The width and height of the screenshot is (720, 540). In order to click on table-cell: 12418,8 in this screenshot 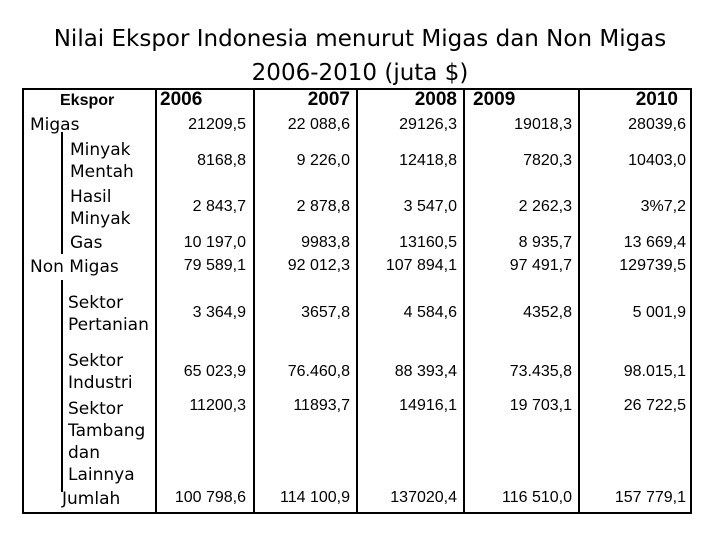, I will do `click(428, 160)`.